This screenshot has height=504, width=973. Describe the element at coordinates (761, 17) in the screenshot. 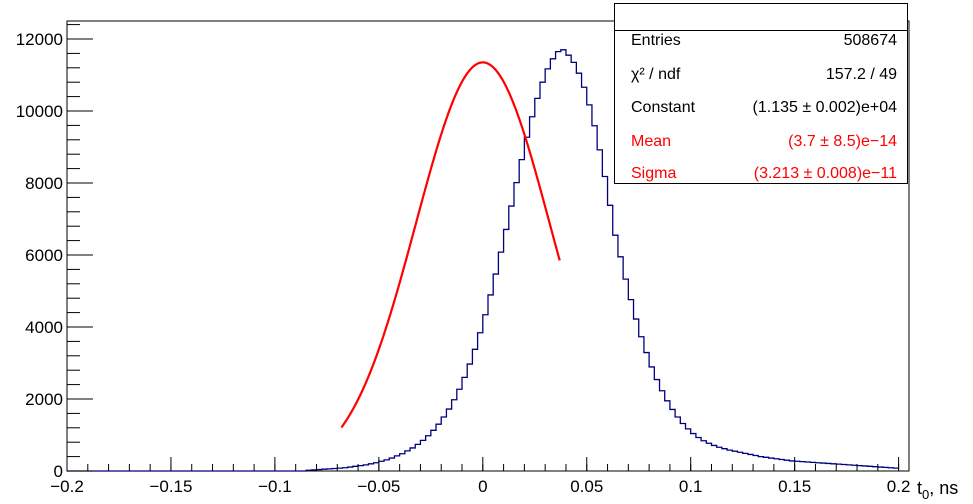

I see `stat-box-title` at that location.